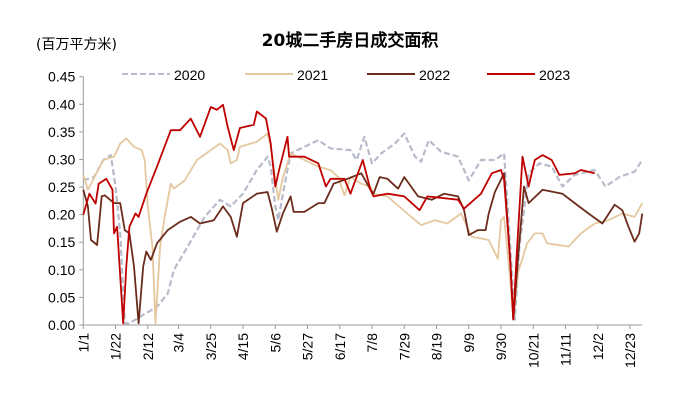 The width and height of the screenshot is (700, 401). Describe the element at coordinates (116, 346) in the screenshot. I see `x-tick-label: 1/22` at that location.